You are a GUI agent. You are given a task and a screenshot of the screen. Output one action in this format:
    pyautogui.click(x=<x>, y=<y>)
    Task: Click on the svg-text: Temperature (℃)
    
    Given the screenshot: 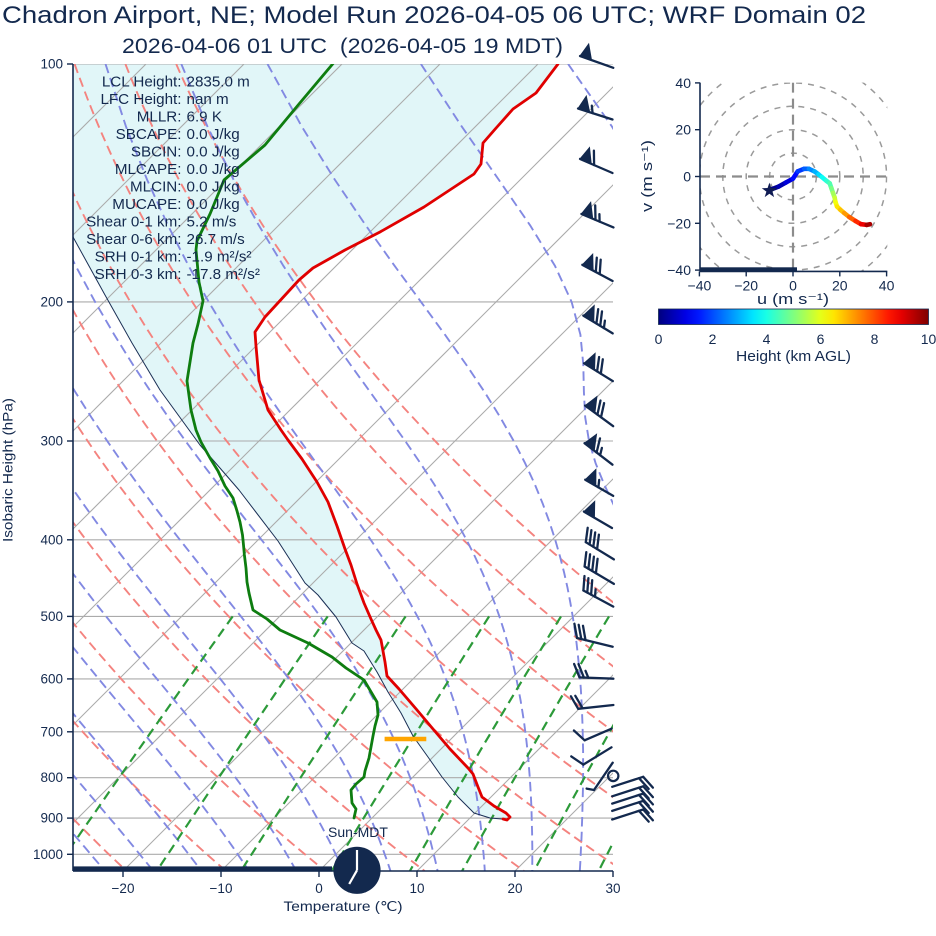 What is the action you would take?
    pyautogui.click(x=343, y=906)
    